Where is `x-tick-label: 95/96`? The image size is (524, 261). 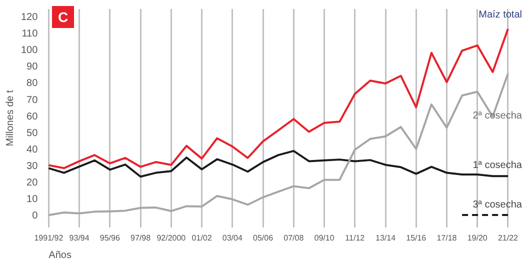
x-tick-label: 95/96 is located at coordinates (110, 237).